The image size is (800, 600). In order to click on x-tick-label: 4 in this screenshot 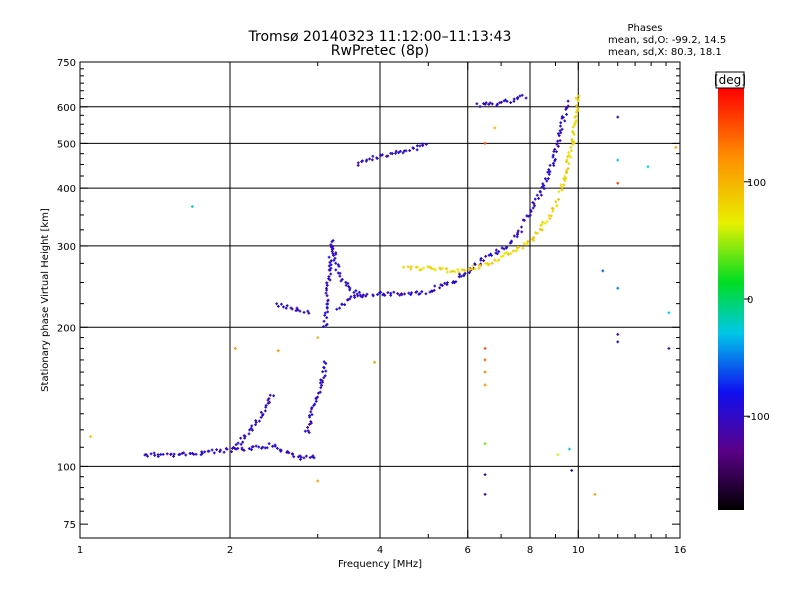, I will do `click(380, 550)`.